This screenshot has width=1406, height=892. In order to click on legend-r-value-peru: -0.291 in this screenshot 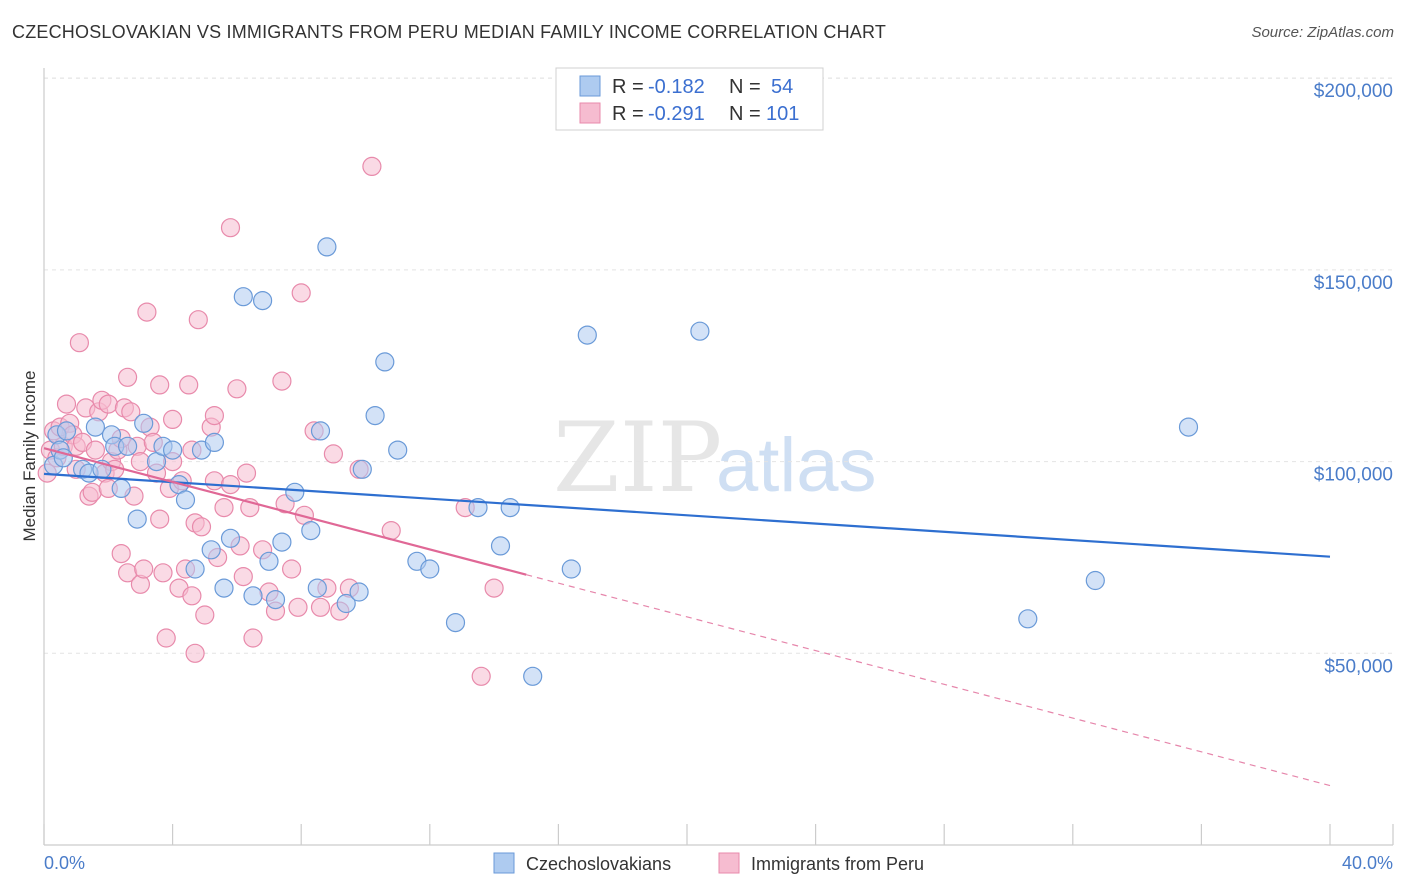, I will do `click(676, 114)`.